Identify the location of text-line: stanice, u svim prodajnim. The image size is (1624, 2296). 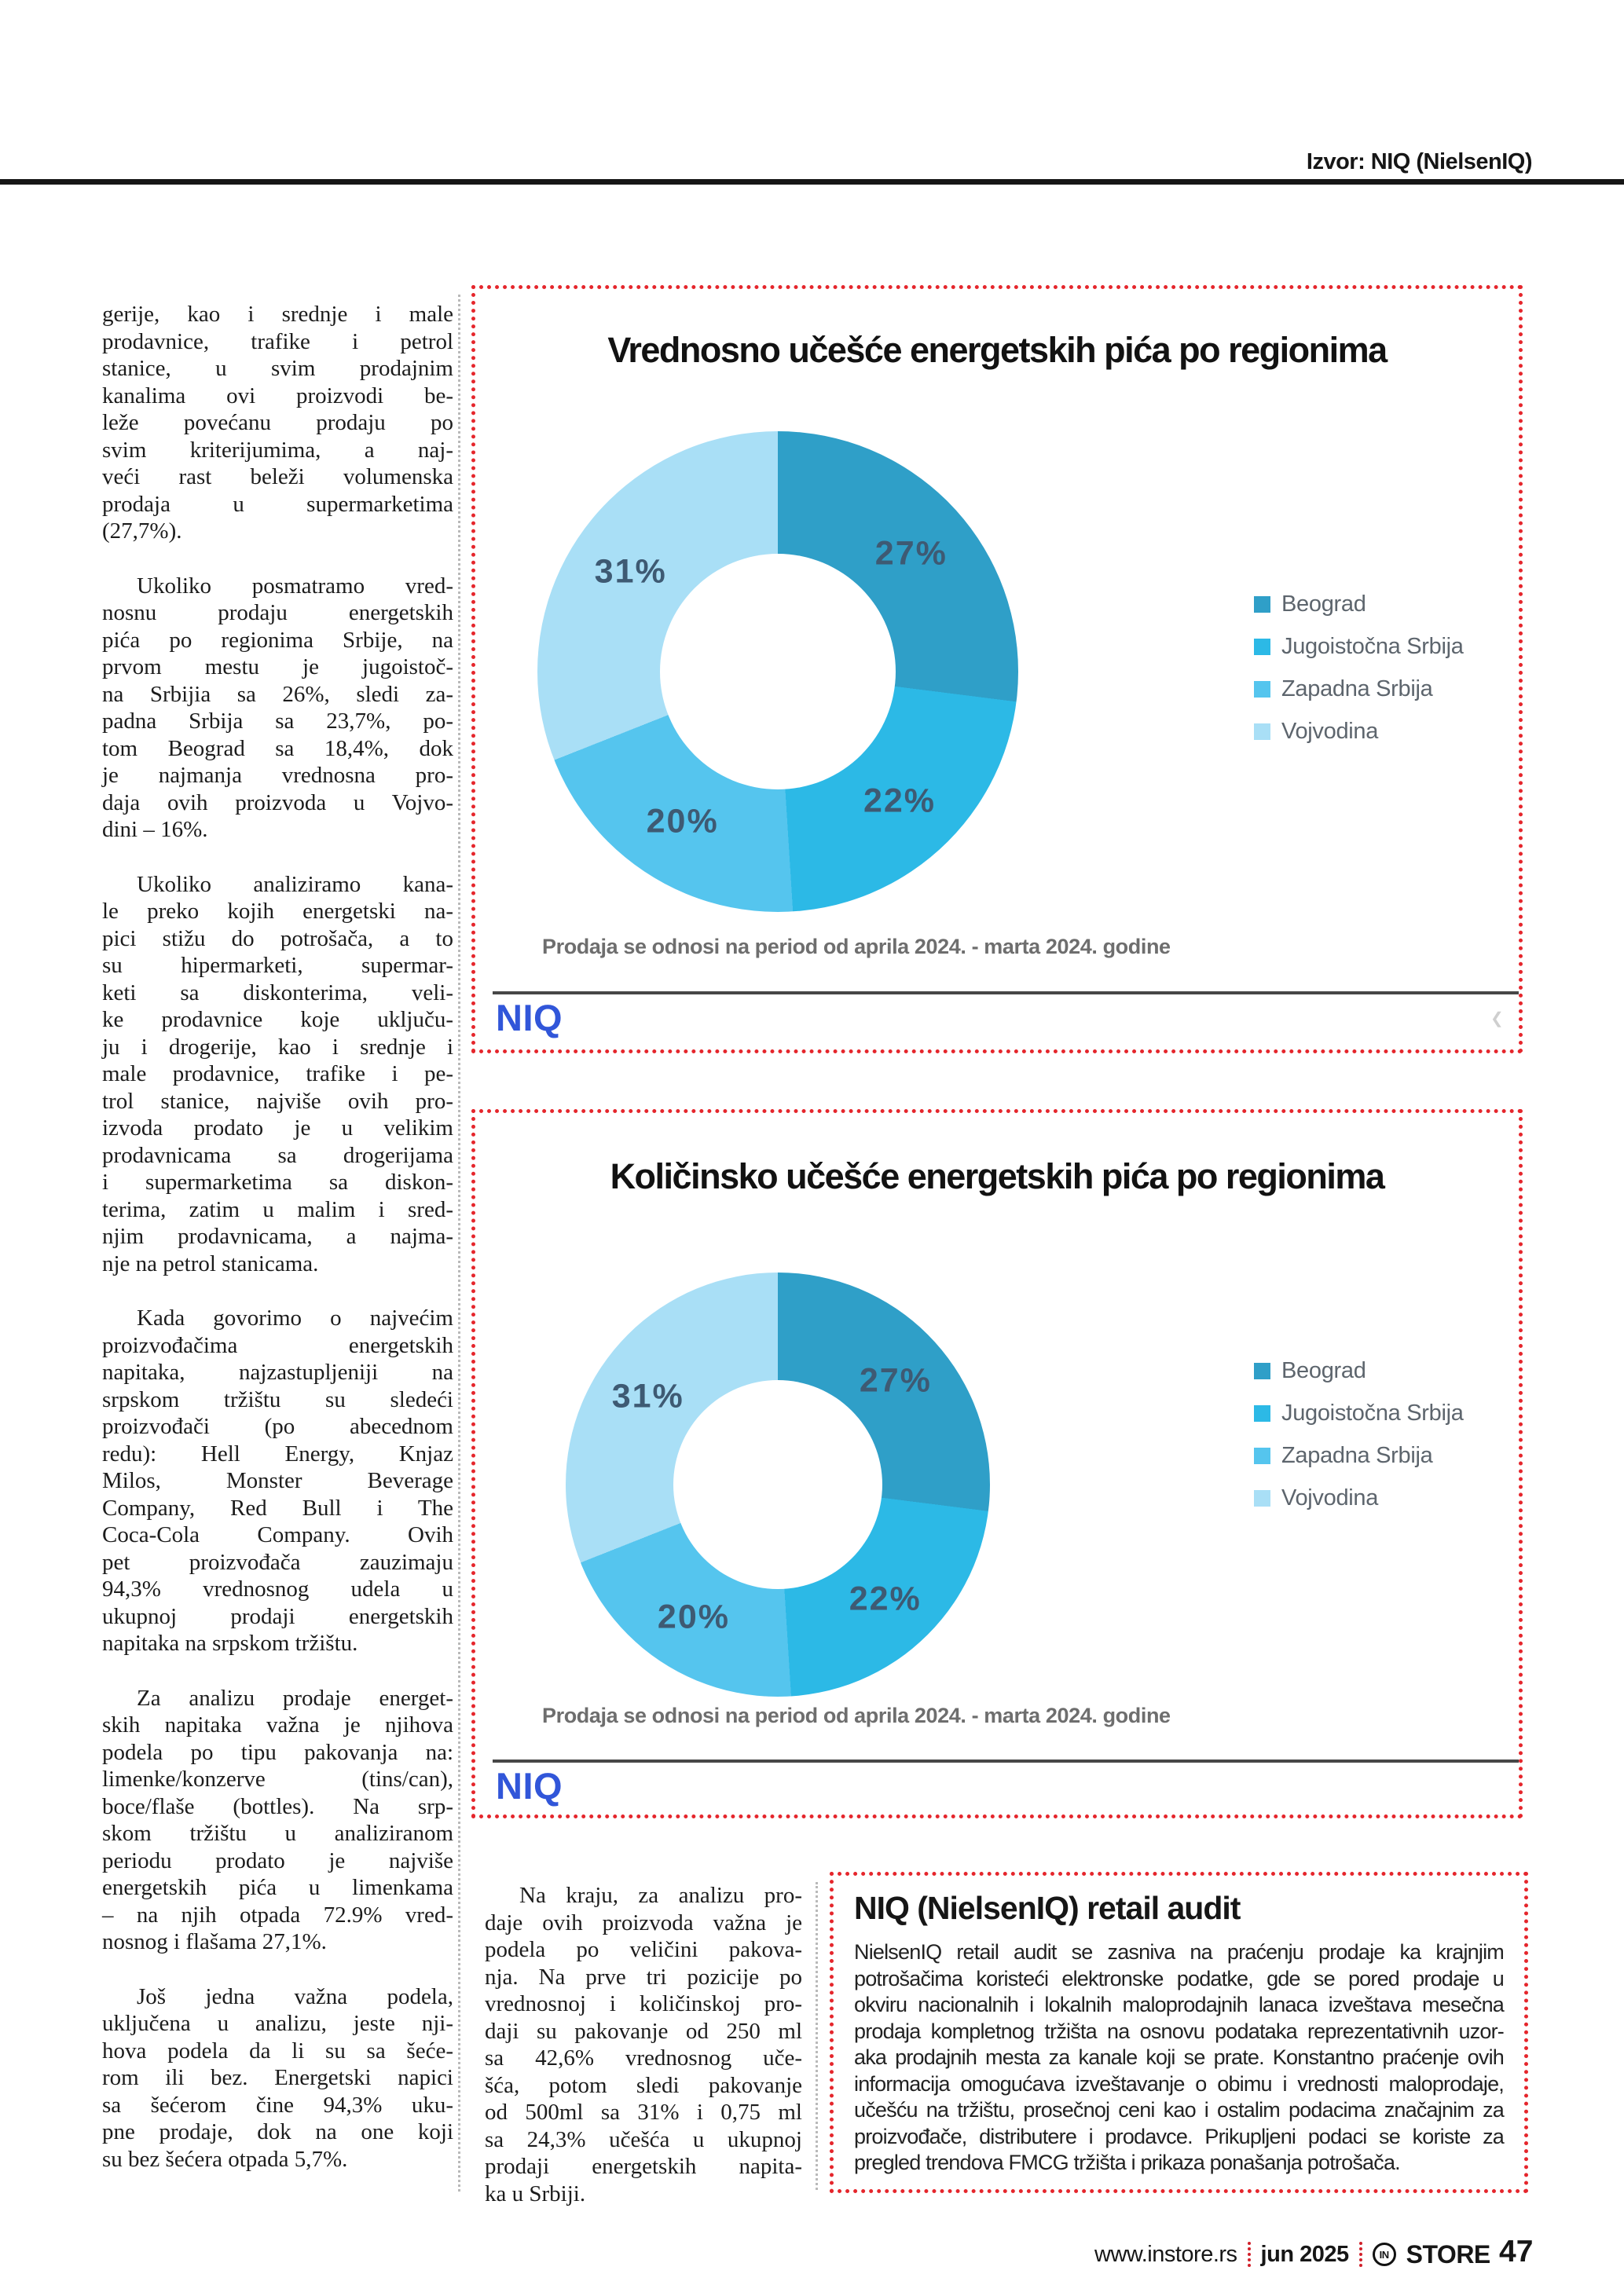
(277, 368).